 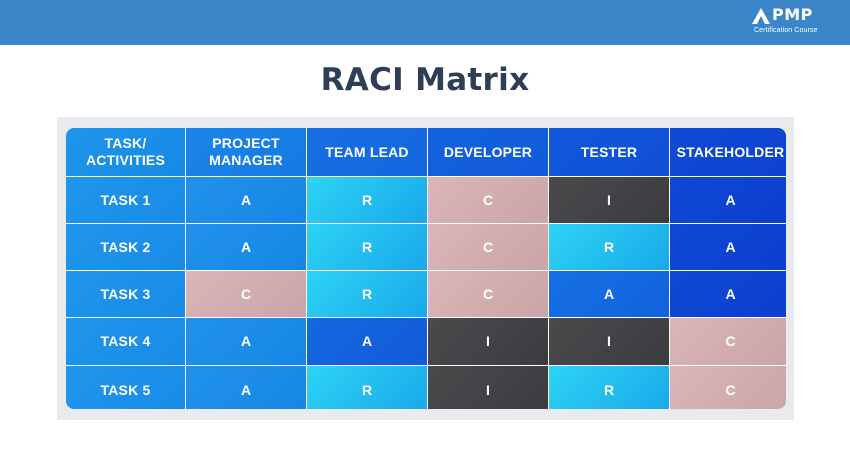 I want to click on row-label: TASK 2, so click(x=125, y=246).